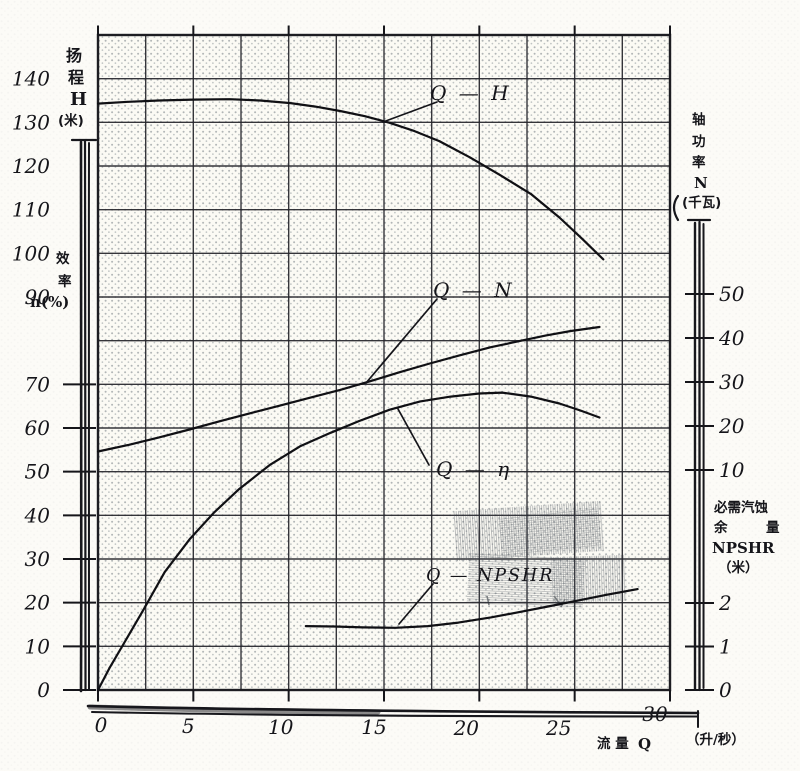 The image size is (800, 771). I want to click on npshr-title-symbol: NPSHR, so click(743, 548).